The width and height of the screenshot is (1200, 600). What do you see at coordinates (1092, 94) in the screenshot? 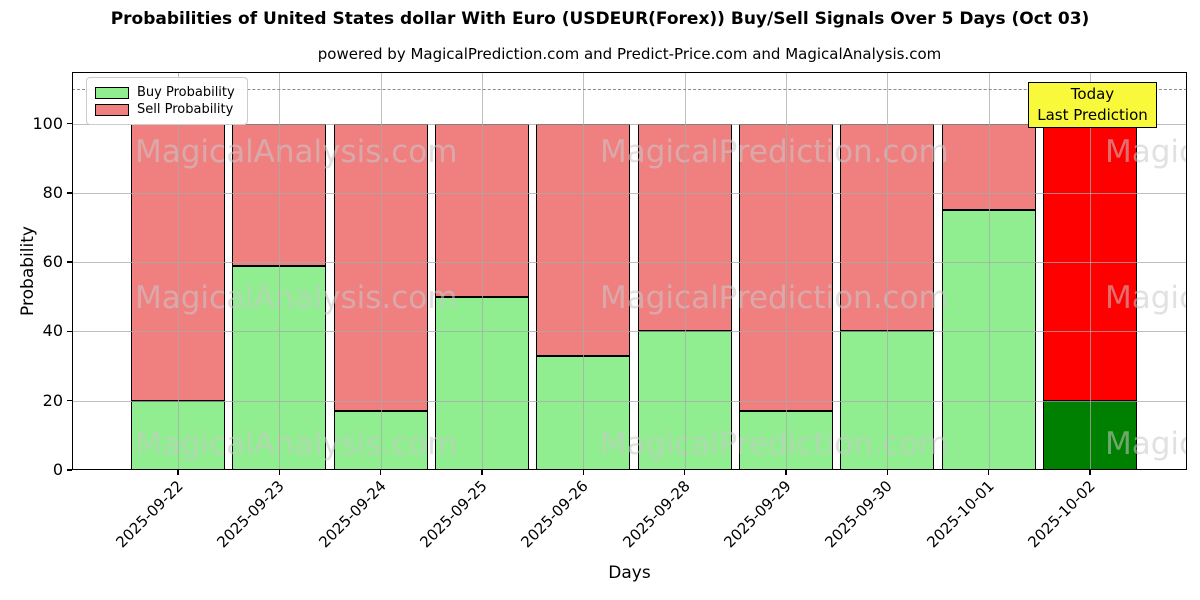
I see `today-annotation-line1: Today` at bounding box center [1092, 94].